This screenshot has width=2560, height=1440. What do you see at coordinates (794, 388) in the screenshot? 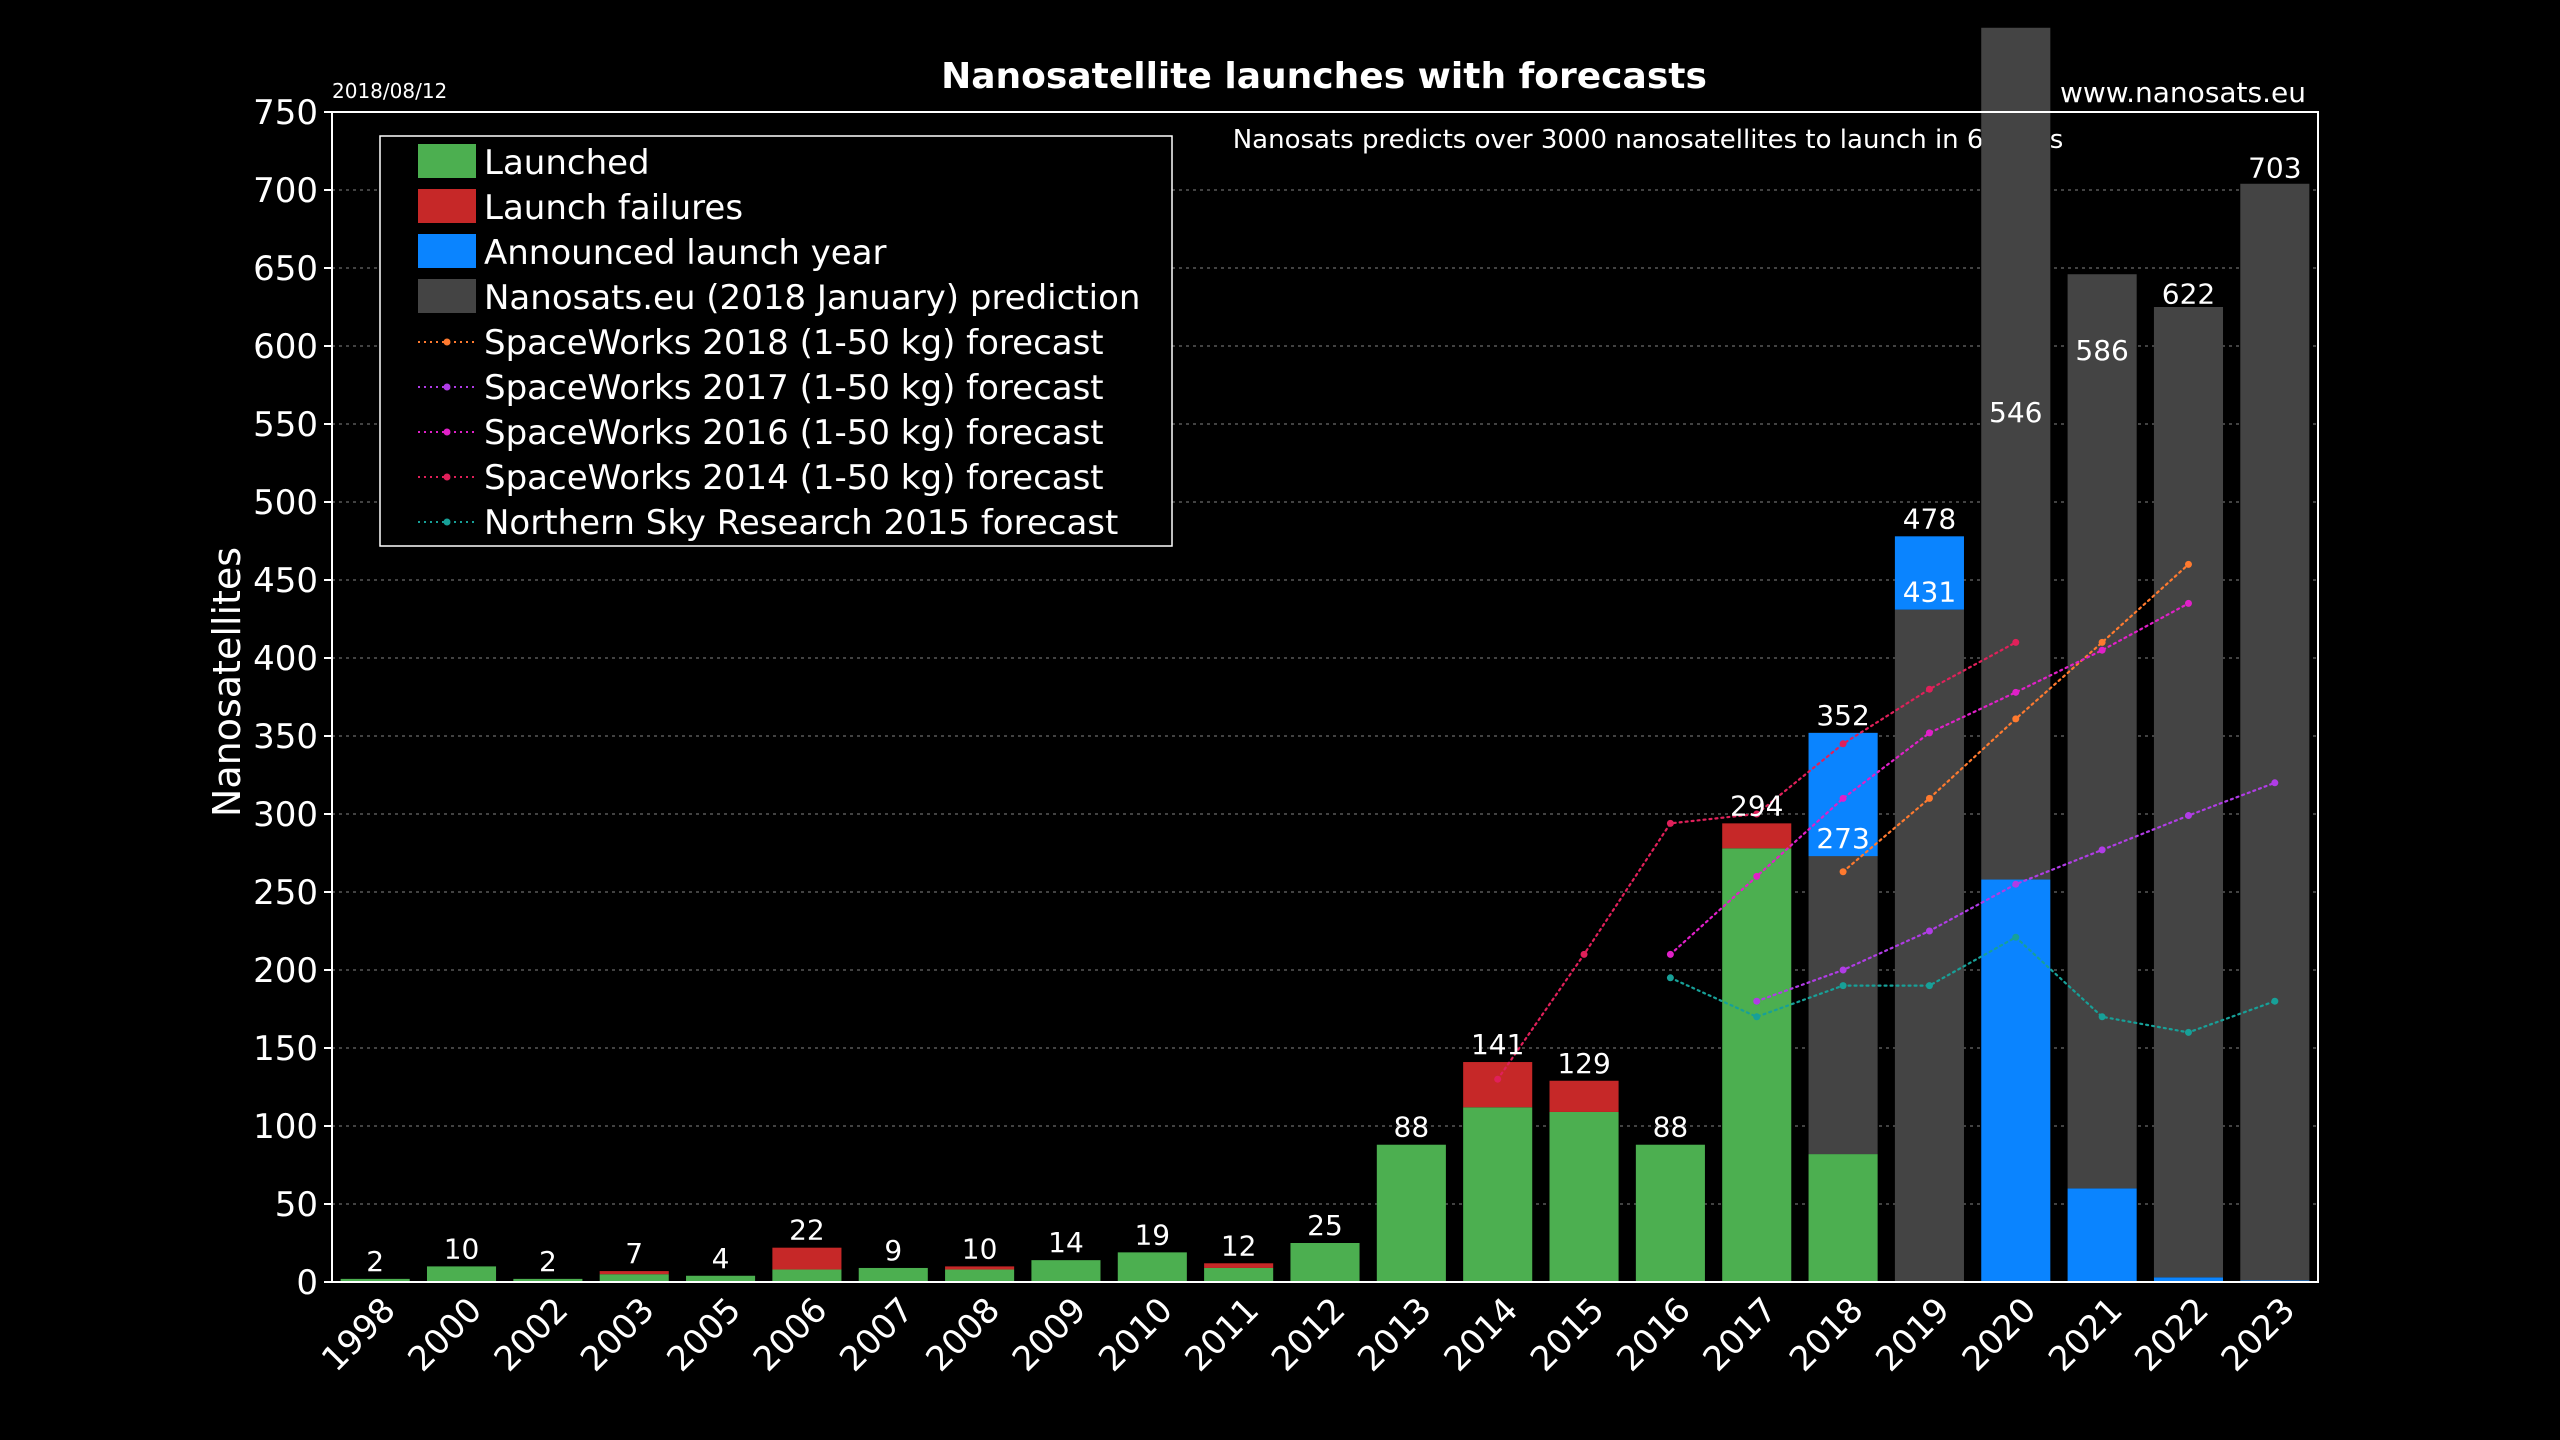
I see `legend-label: SpaceWorks 2017 (1-50 kg) forecast` at bounding box center [794, 388].